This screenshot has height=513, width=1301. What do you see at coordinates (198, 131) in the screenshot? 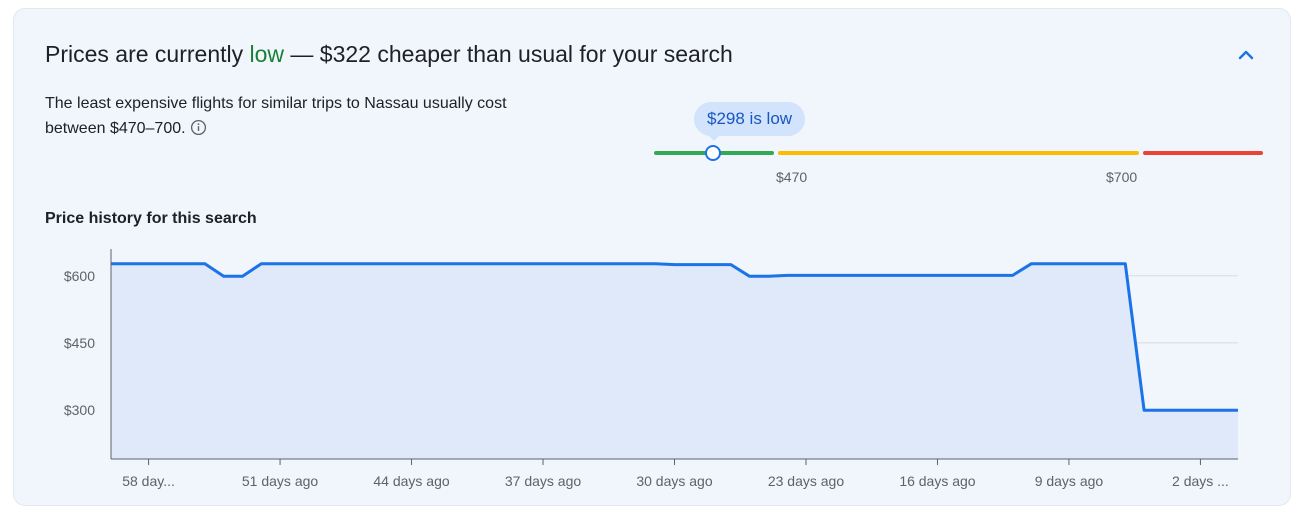
I see `info-icon` at bounding box center [198, 131].